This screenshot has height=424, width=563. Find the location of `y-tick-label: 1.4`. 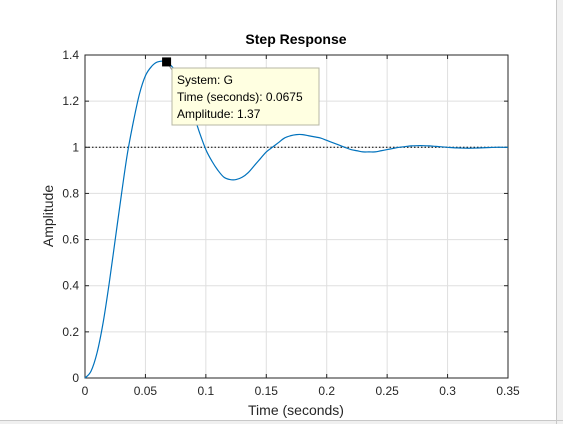

y-tick-label: 1.4 is located at coordinates (70, 55).